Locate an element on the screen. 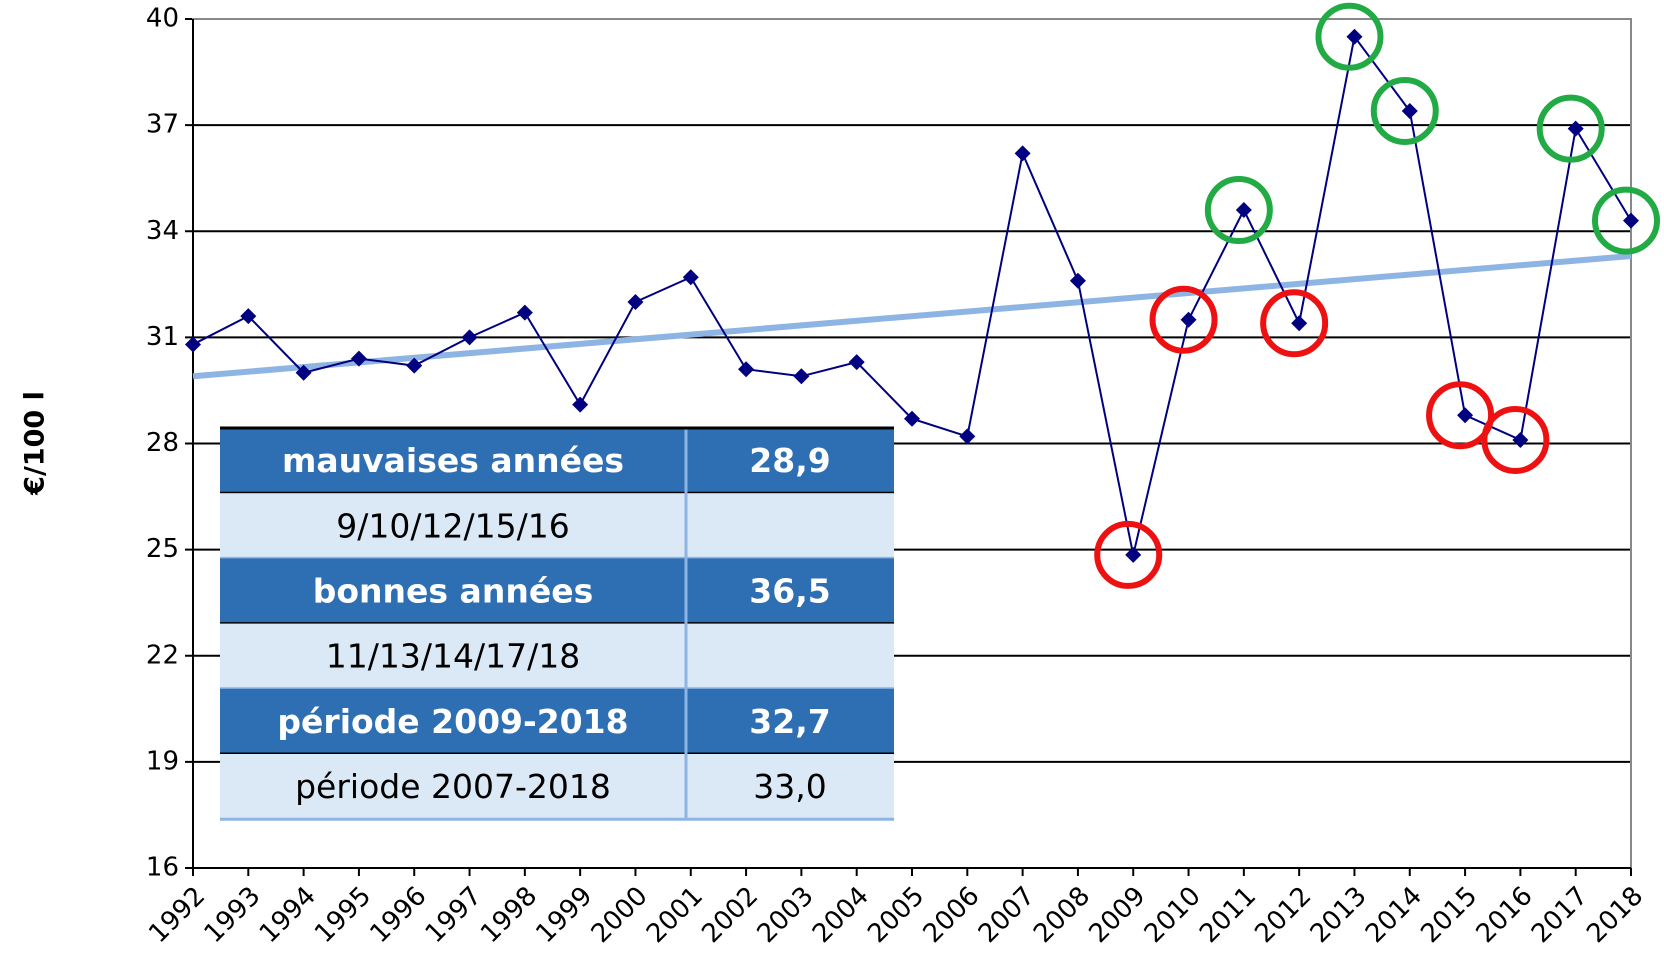  table-cell: 33,0 is located at coordinates (789, 786).